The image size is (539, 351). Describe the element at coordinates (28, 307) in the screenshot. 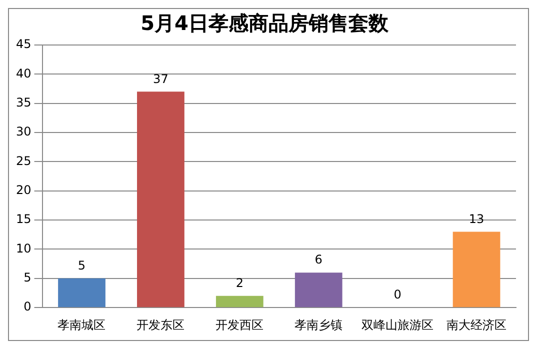

I see `y-tick-label: 0` at that location.